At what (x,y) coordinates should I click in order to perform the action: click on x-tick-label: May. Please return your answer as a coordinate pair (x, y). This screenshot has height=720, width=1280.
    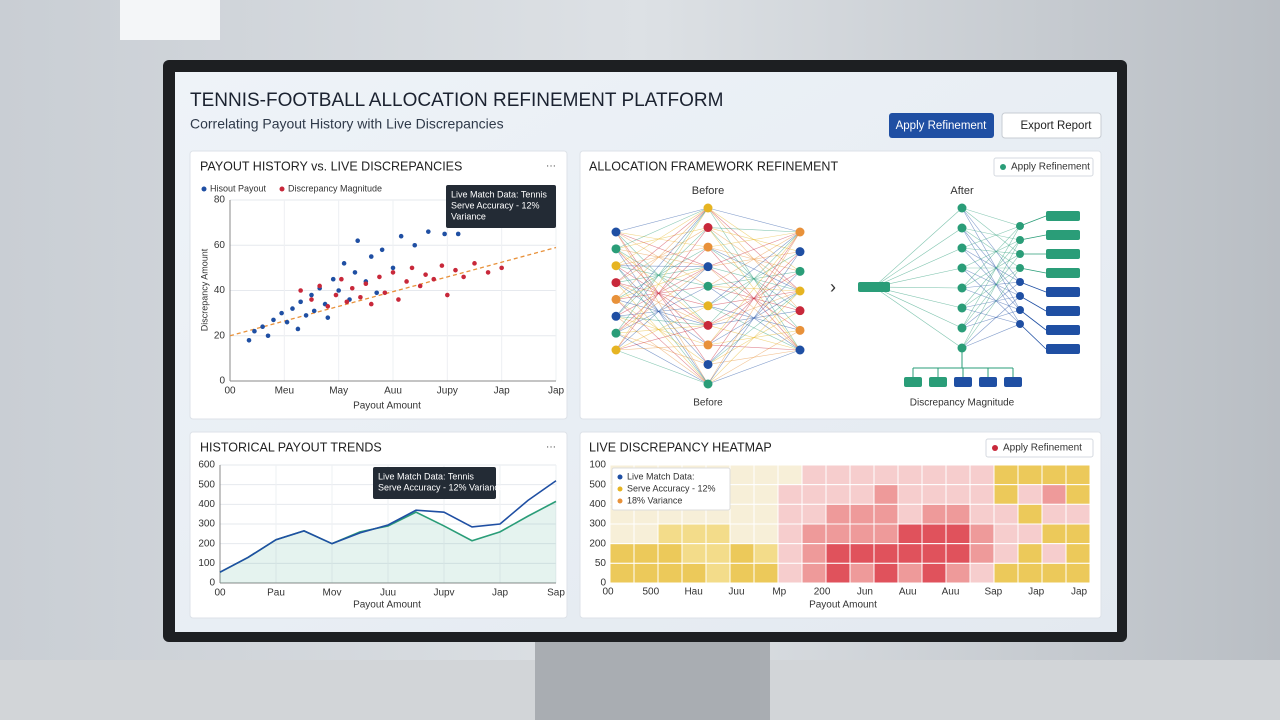
    Looking at the image, I should click on (338, 391).